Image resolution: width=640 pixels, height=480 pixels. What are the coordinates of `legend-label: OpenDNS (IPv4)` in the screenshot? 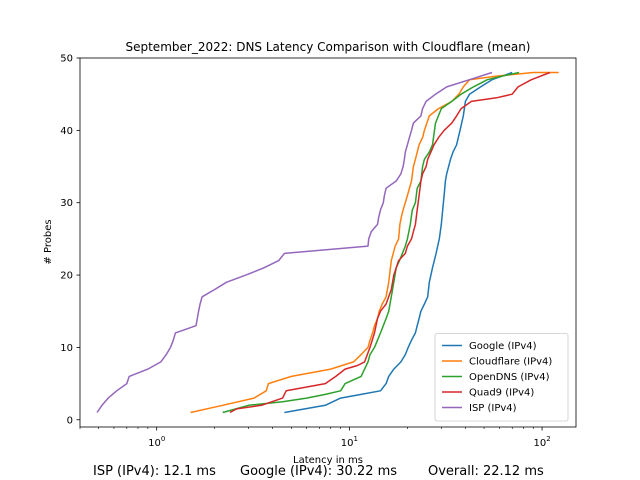 It's located at (509, 377).